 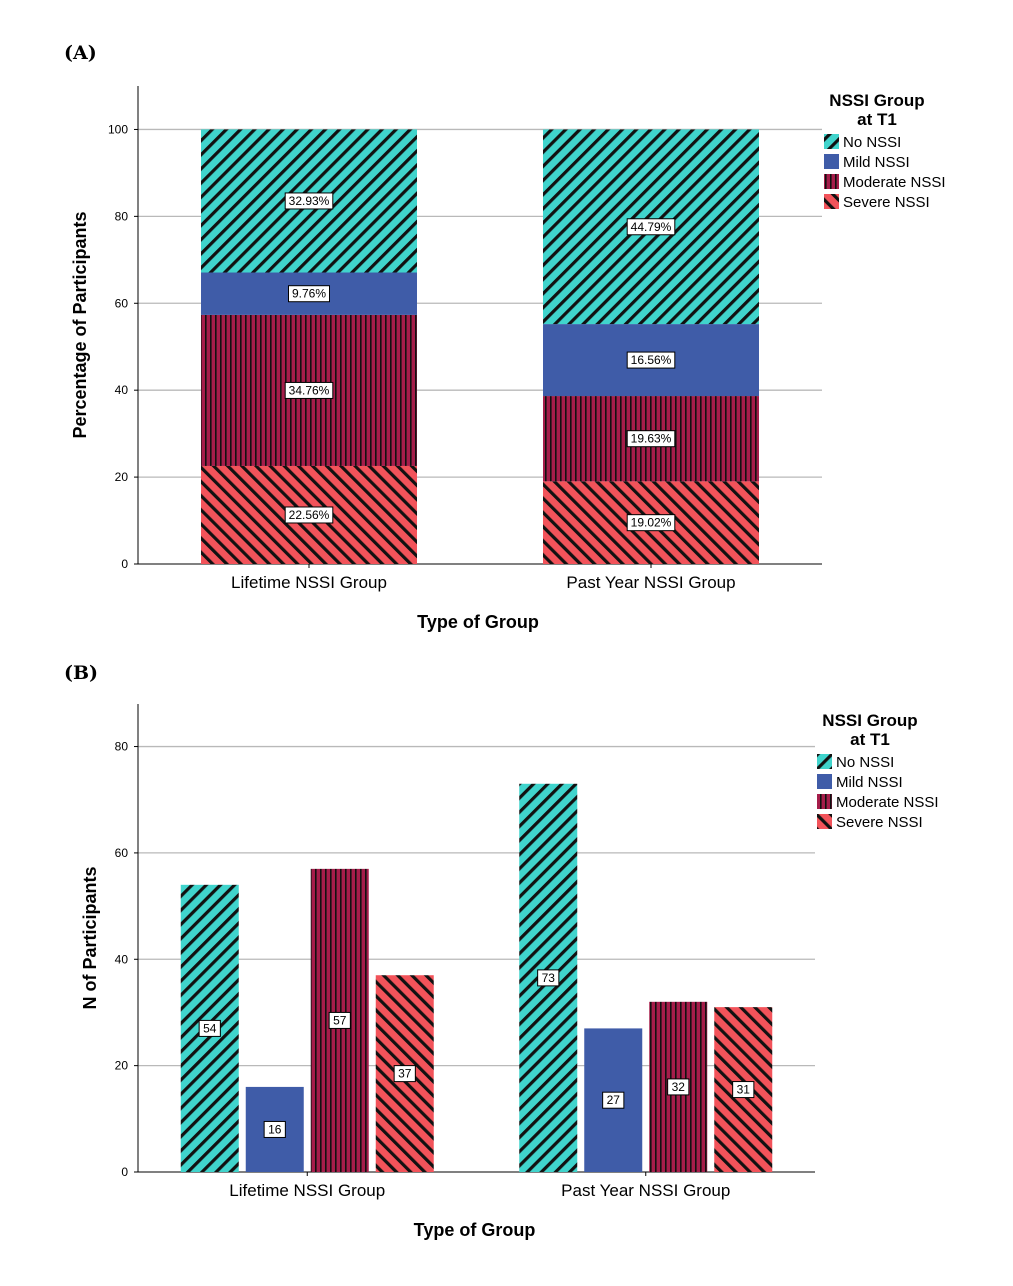 I want to click on chart-a-y-axis-title: Percentage of Participants, so click(x=80, y=324).